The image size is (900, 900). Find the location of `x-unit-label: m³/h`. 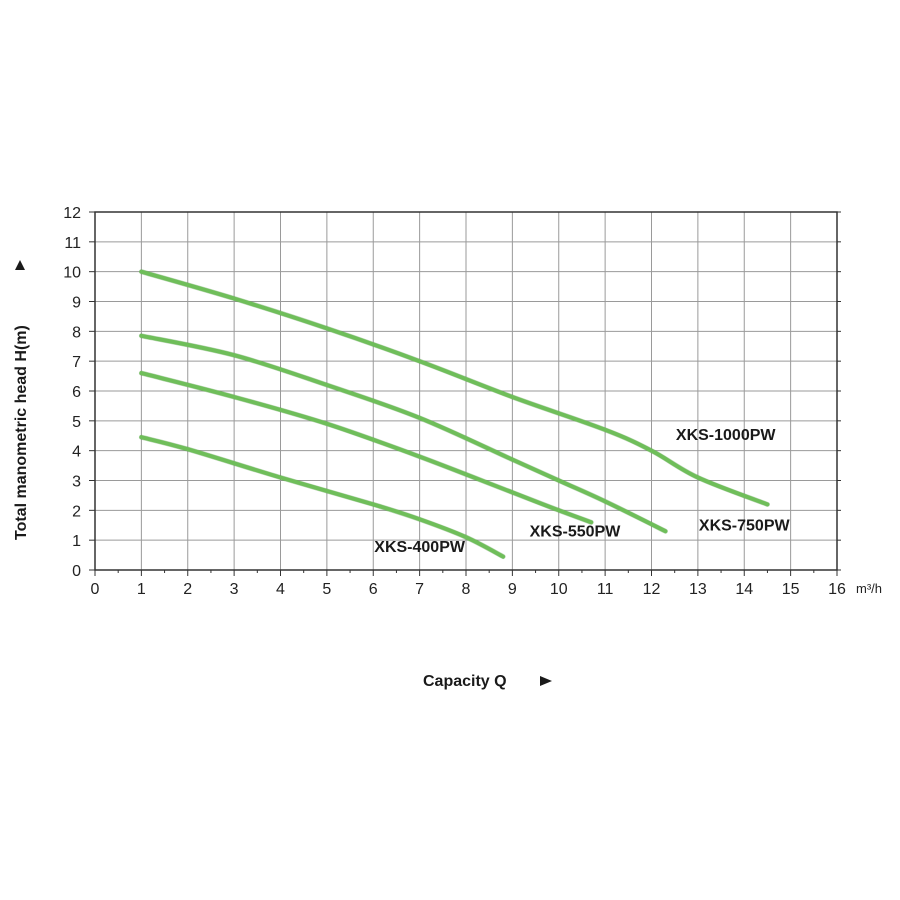

x-unit-label: m³/h is located at coordinates (869, 588).